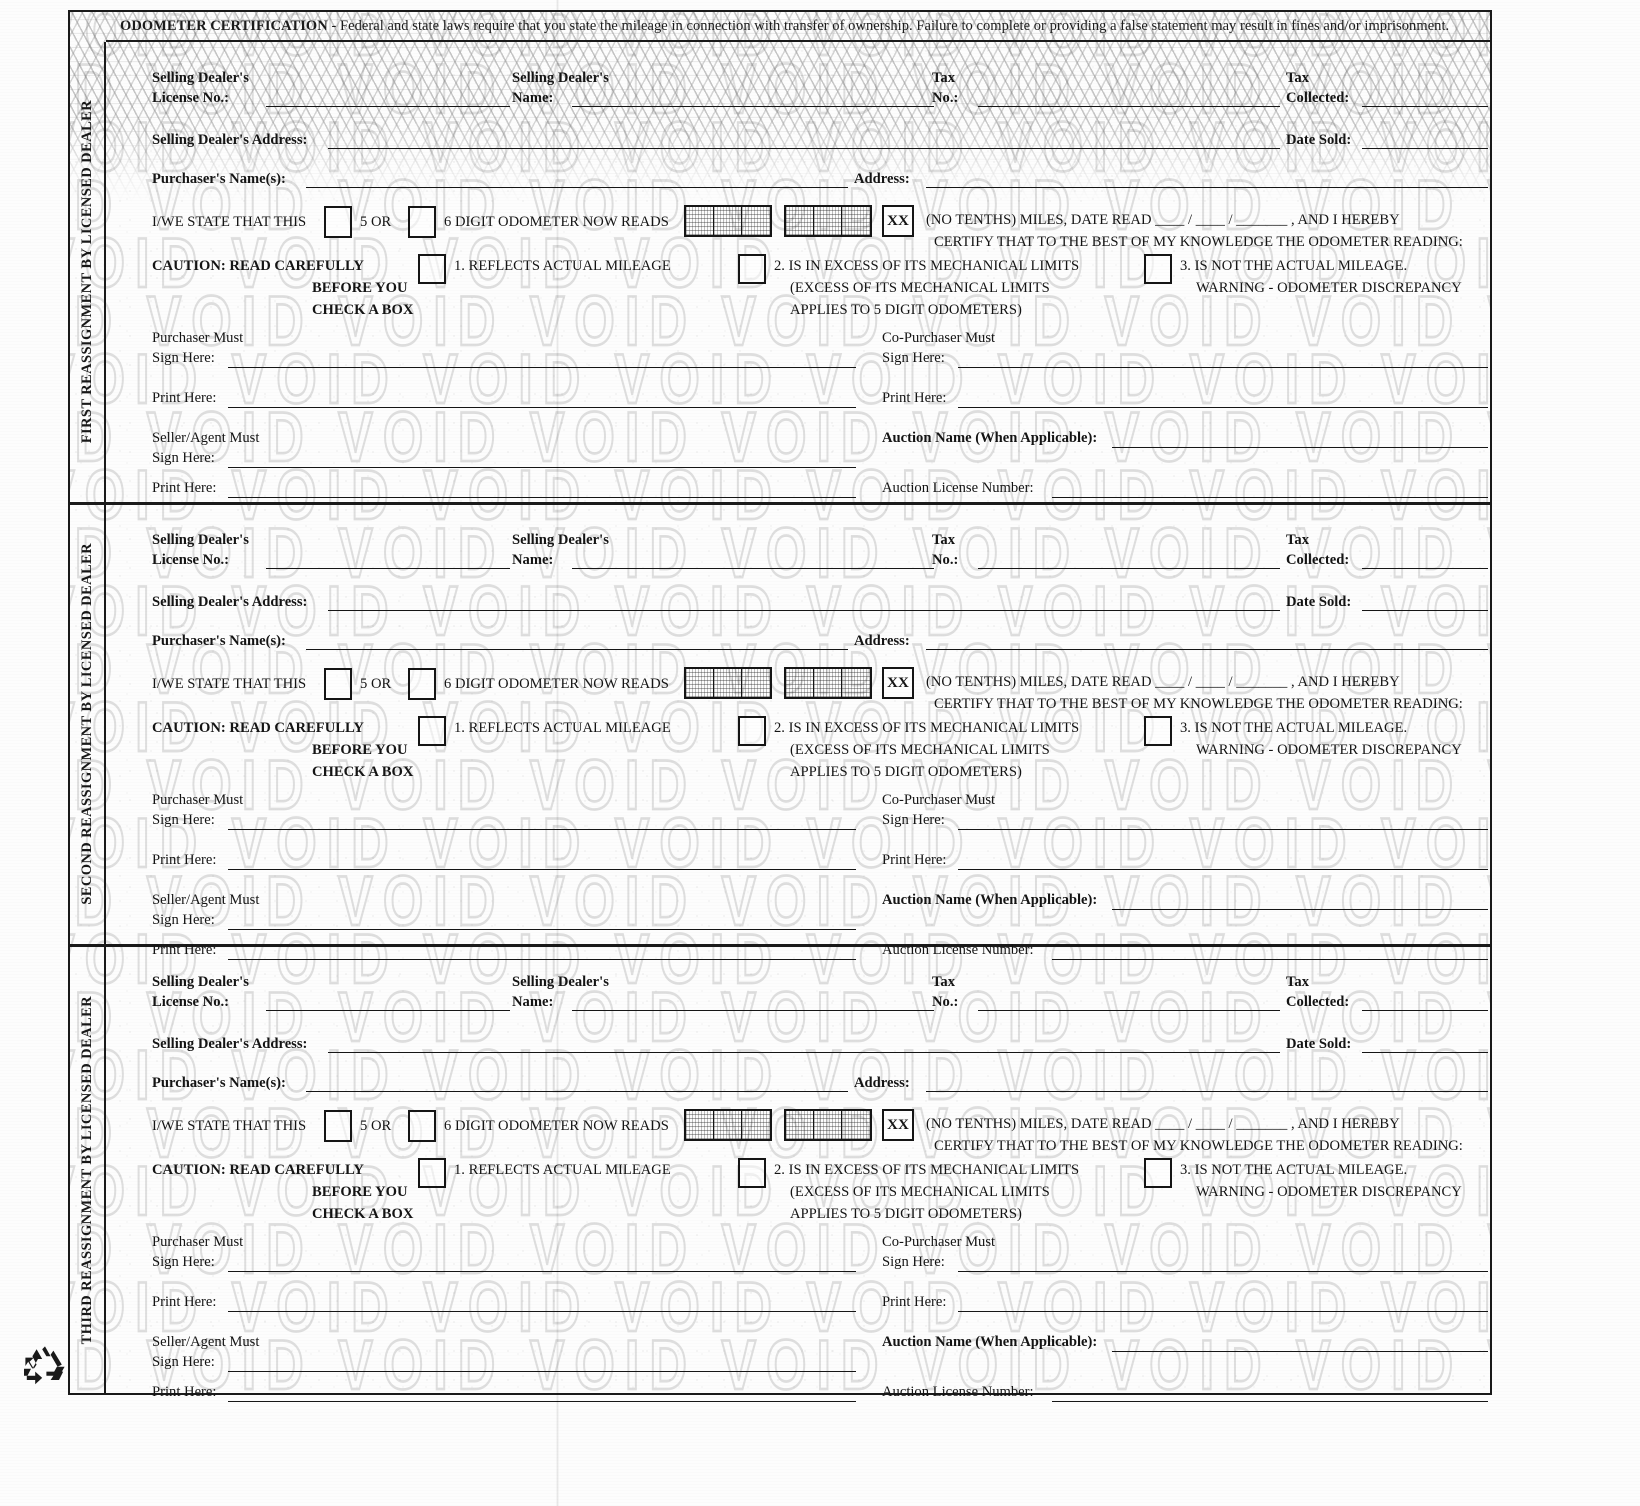  I want to click on label-option-2-line1: 2. IS IN EXCESS OF ITS MECHANICAL LIMITS, so click(927, 728).